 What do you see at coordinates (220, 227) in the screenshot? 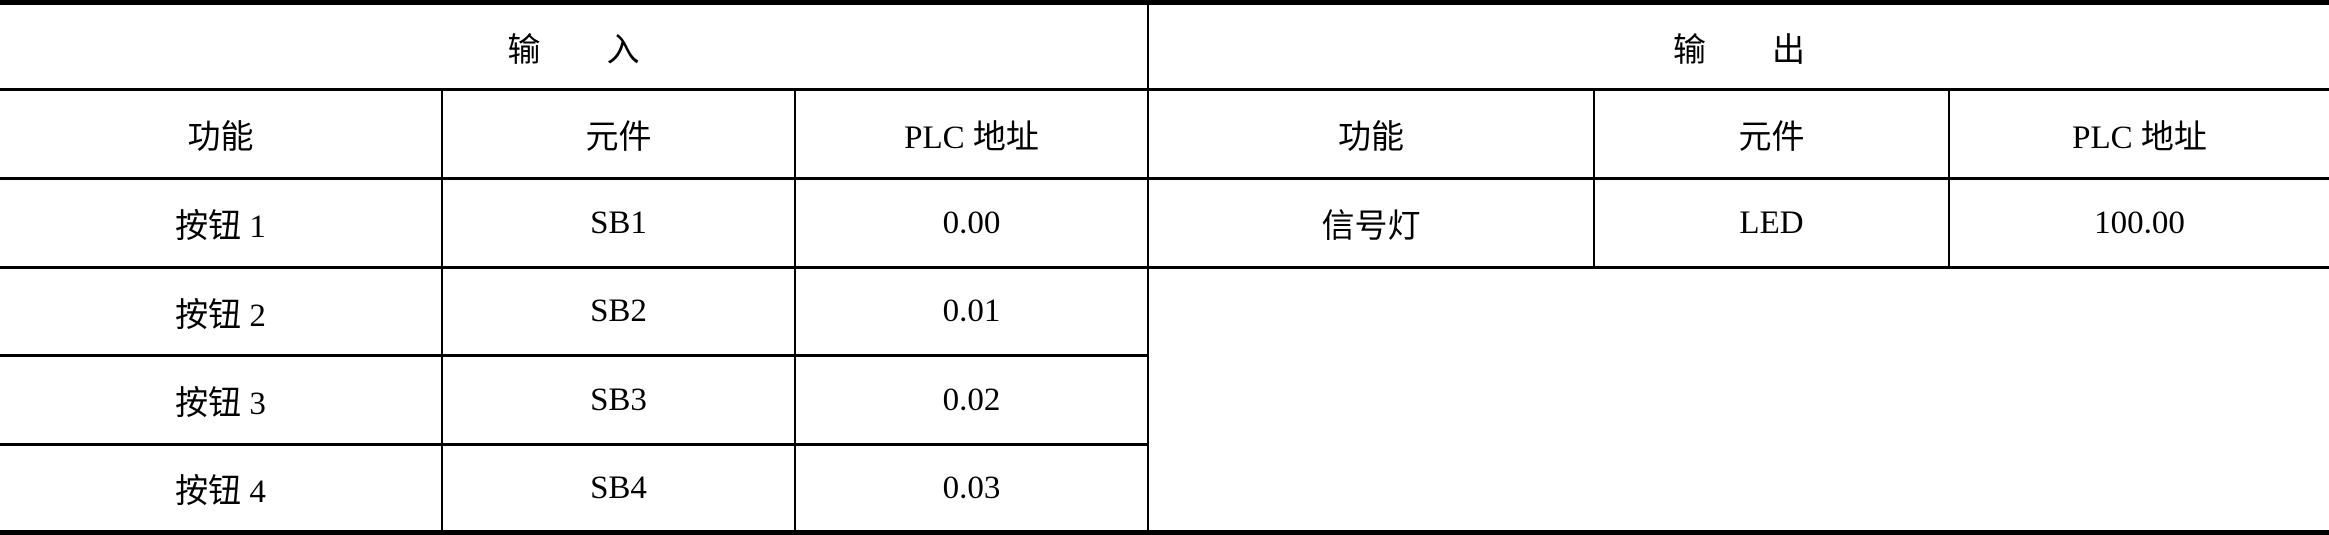
I see `input-cell-function: 按钮 1` at bounding box center [220, 227].